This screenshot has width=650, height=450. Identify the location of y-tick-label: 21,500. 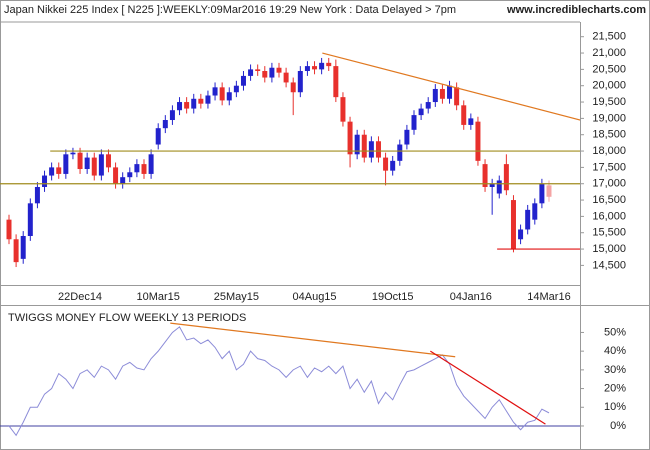
(609, 37).